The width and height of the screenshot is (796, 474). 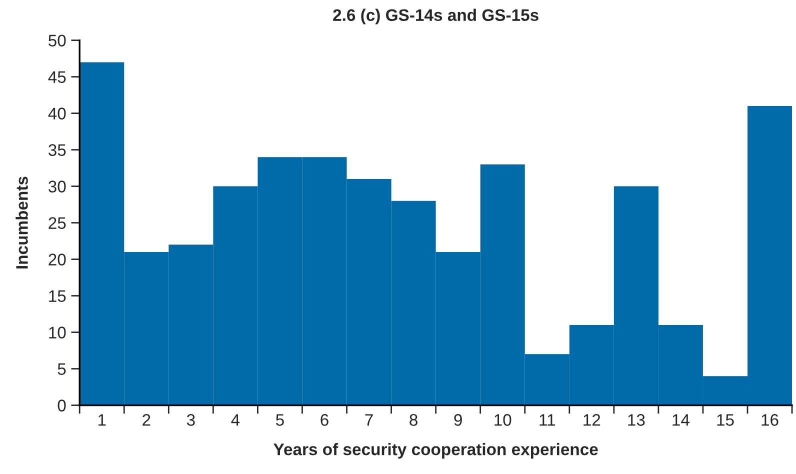 I want to click on x-tick-label: 2, so click(x=146, y=420).